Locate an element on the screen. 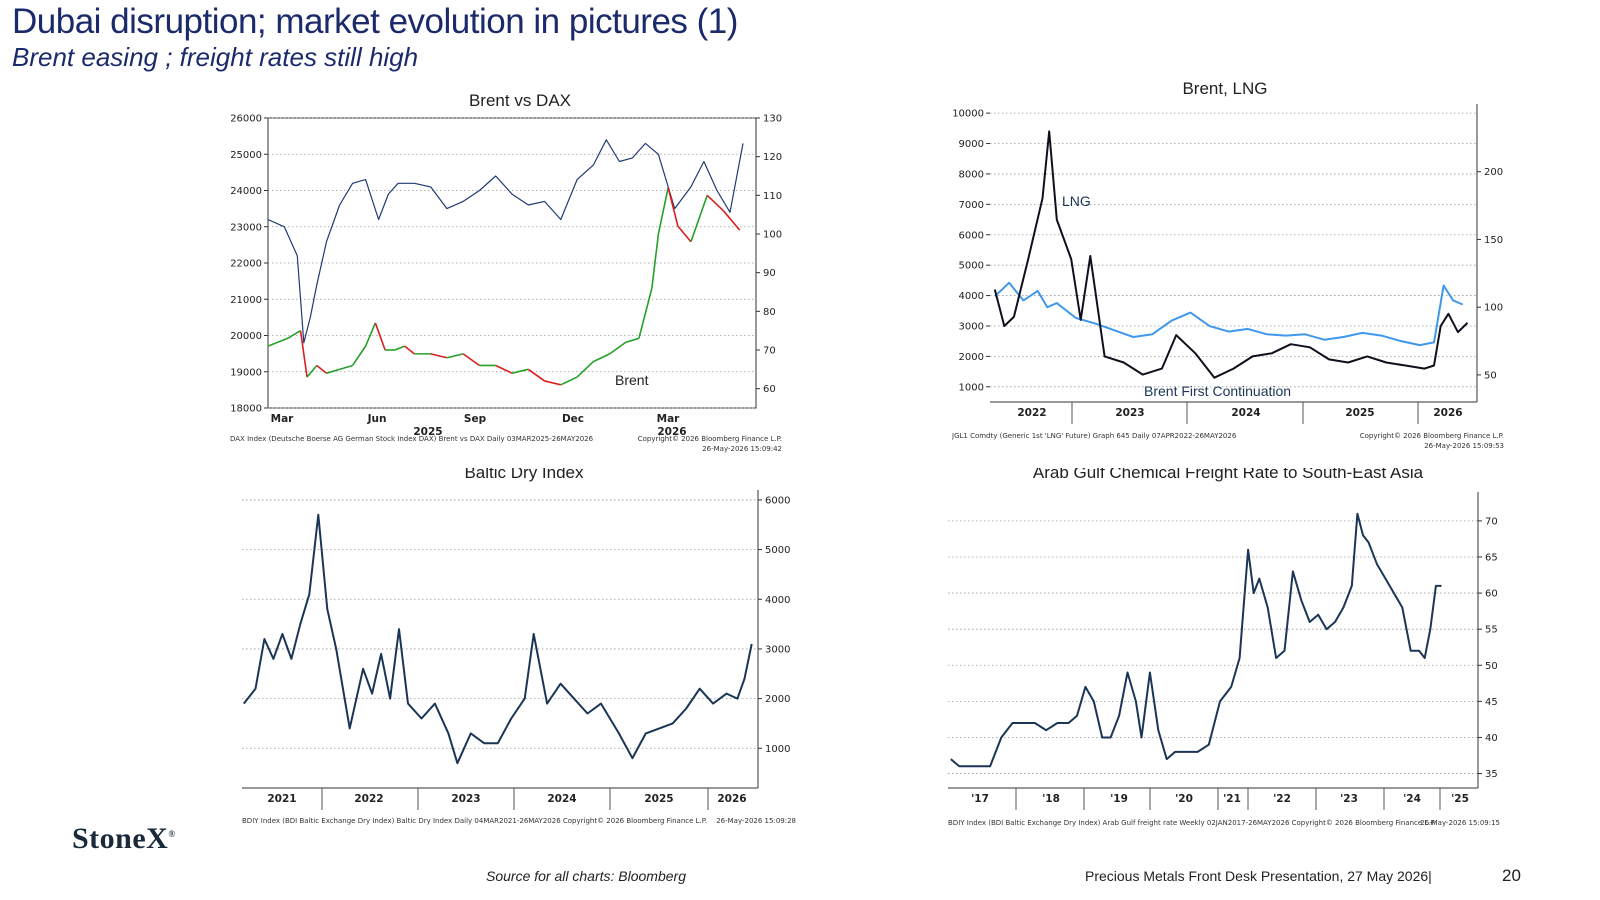  y-left-tick-label: 25000 is located at coordinates (246, 155).